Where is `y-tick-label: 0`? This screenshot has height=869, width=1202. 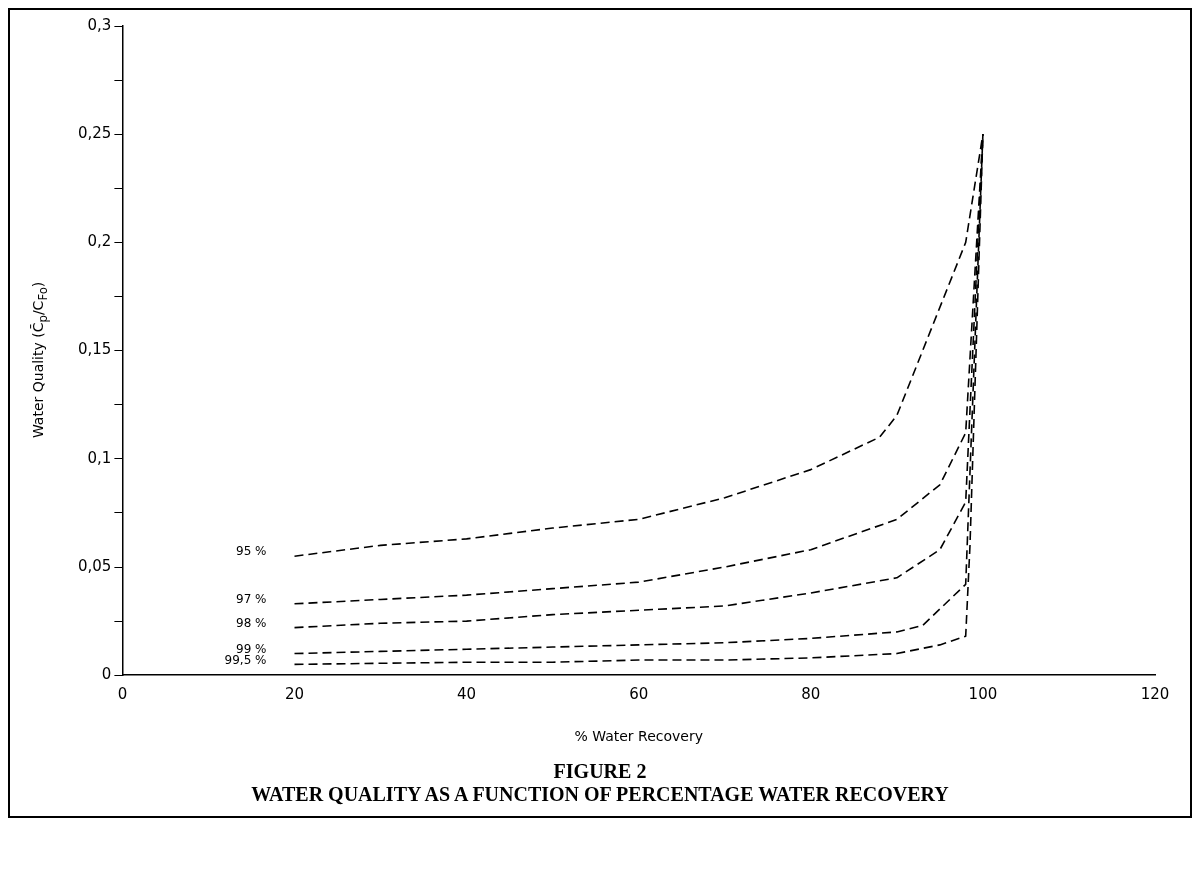 y-tick-label: 0 is located at coordinates (106, 674).